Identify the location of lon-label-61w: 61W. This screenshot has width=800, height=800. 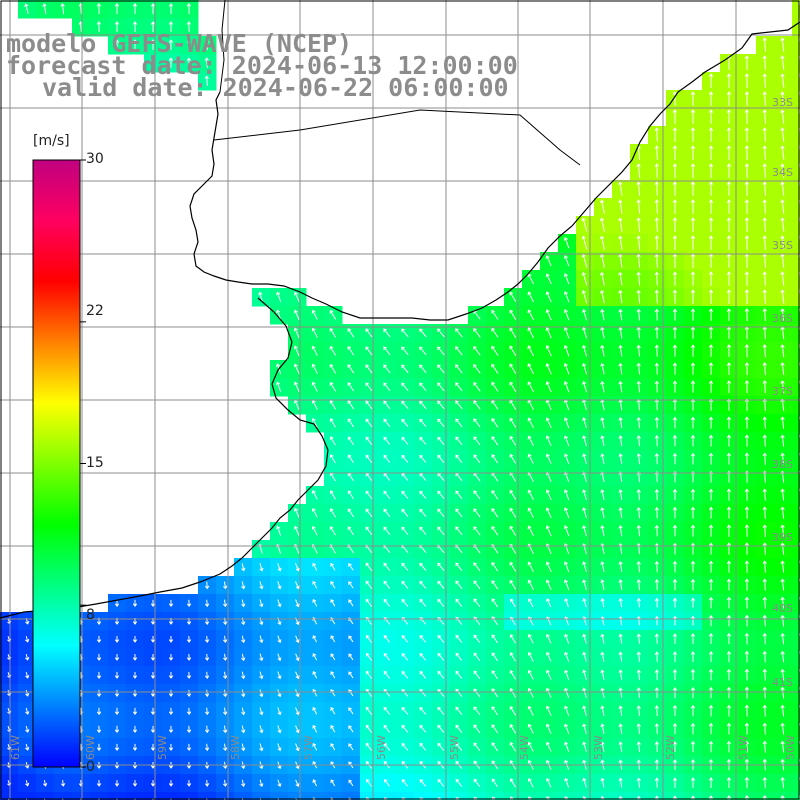
(15, 747).